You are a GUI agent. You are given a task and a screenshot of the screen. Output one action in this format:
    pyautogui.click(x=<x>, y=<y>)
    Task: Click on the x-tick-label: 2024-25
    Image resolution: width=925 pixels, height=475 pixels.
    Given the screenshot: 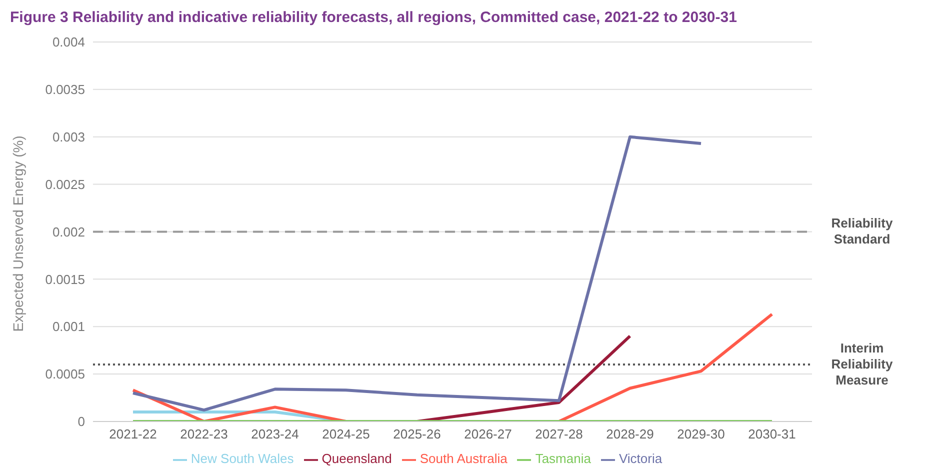 What is the action you would take?
    pyautogui.click(x=346, y=434)
    